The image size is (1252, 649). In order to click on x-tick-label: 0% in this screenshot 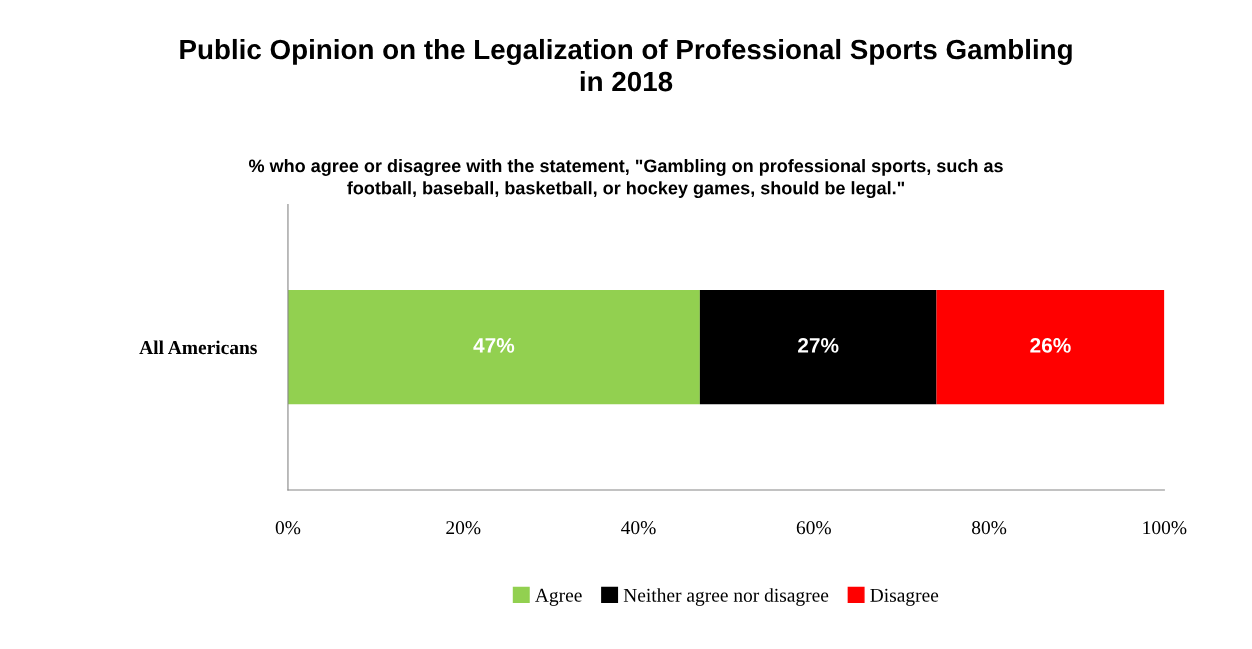, I will do `click(288, 528)`.